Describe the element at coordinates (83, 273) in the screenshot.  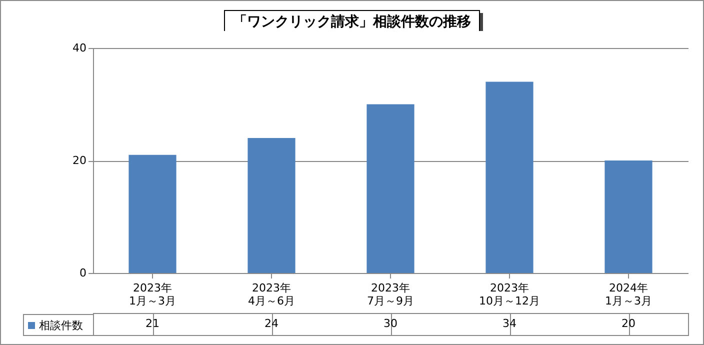
I see `y-tick-label: 0` at that location.